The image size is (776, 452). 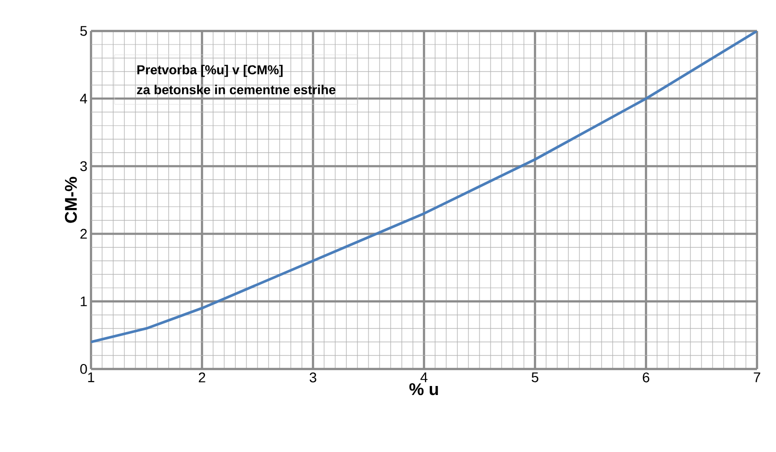 What do you see at coordinates (91, 377) in the screenshot?
I see `x-tick-label: 1` at bounding box center [91, 377].